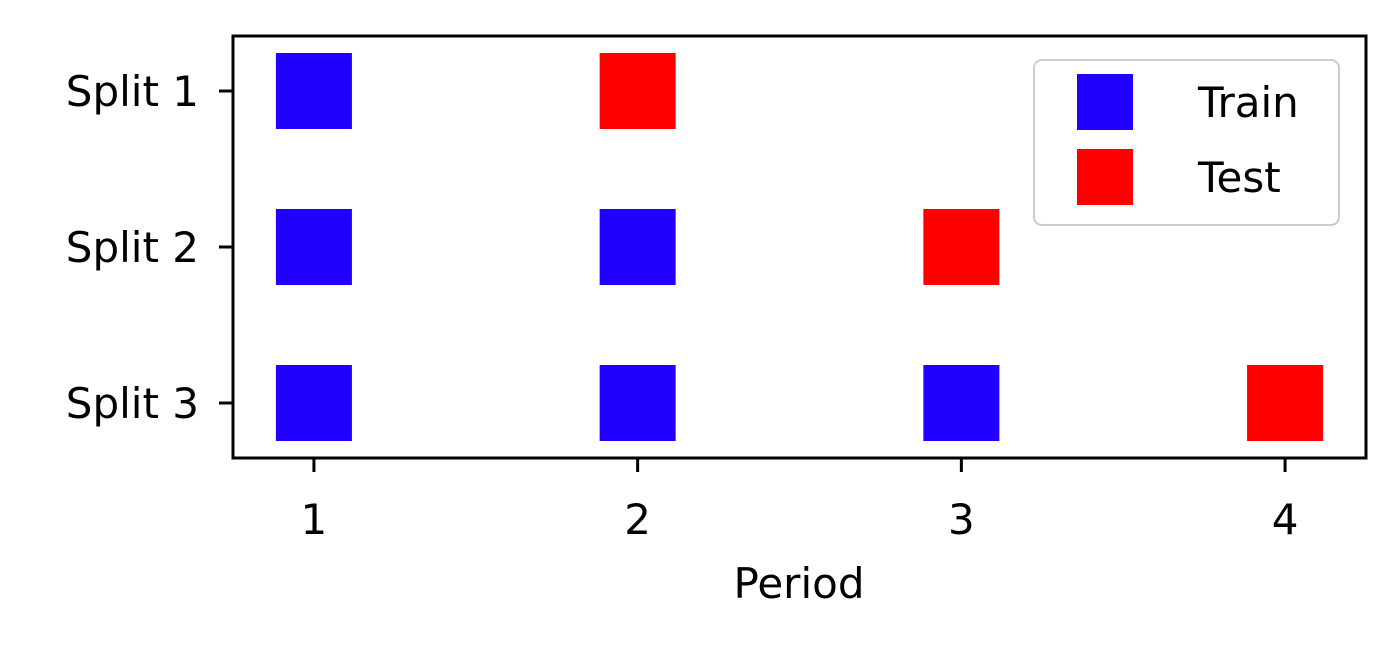 The height and width of the screenshot is (648, 1400). I want to click on legend: Train Test, so click(1186, 142).